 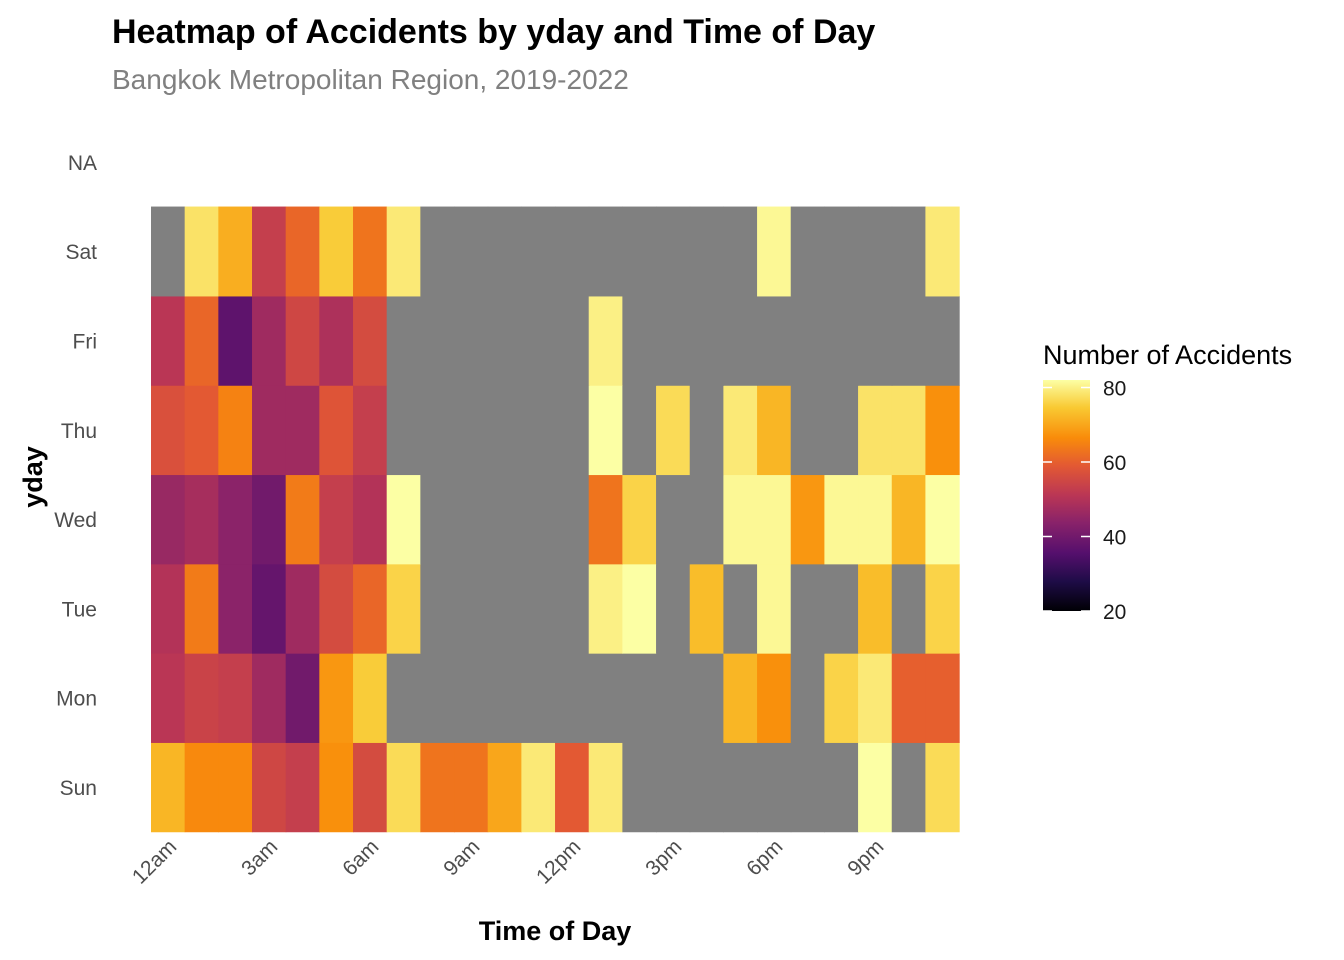 What do you see at coordinates (764, 857) in the screenshot?
I see `x-tick-6pm: 6pm` at bounding box center [764, 857].